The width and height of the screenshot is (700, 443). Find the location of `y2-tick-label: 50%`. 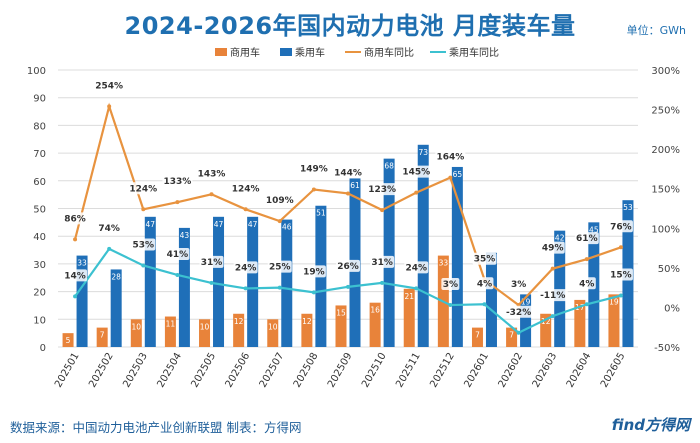

y2-tick-label: 50% is located at coordinates (669, 269).